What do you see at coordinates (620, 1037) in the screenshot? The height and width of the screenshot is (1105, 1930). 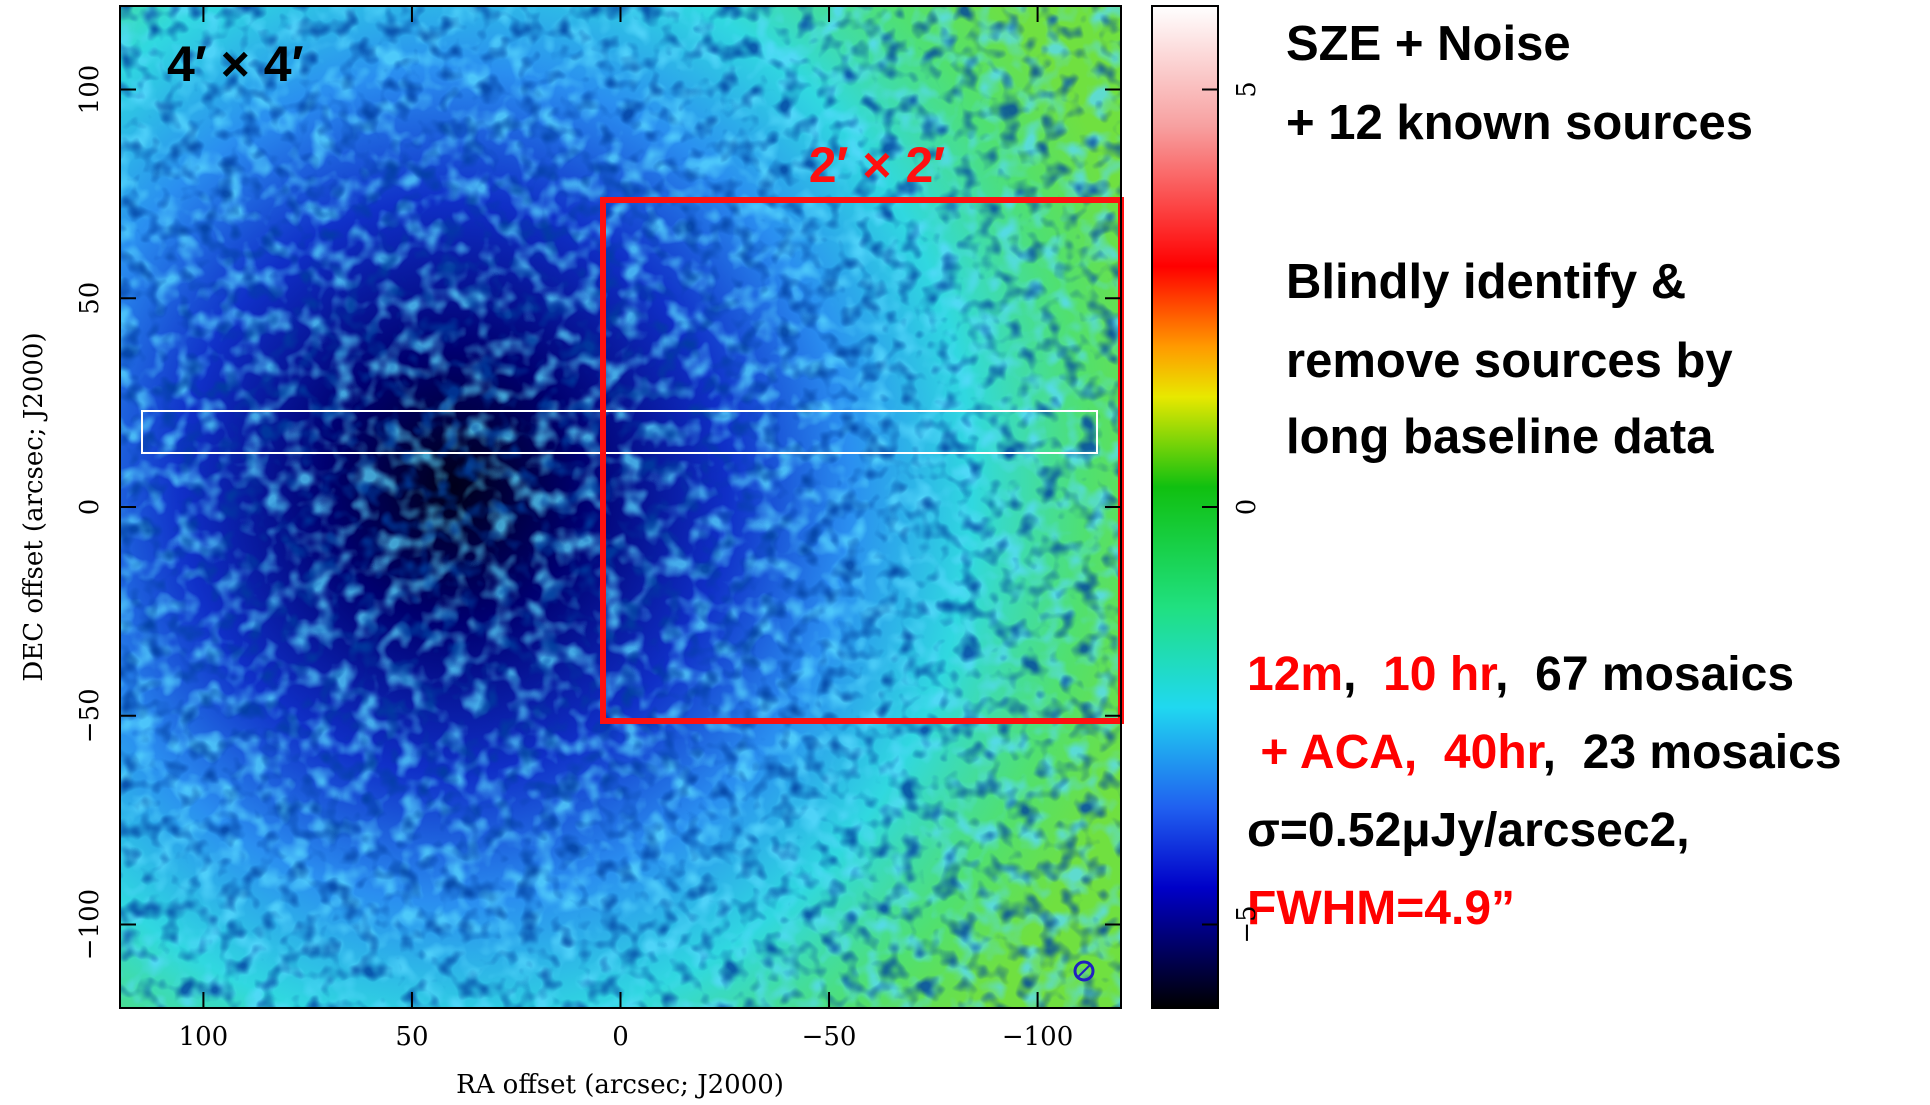 I see `x-tick-label: 0` at bounding box center [620, 1037].